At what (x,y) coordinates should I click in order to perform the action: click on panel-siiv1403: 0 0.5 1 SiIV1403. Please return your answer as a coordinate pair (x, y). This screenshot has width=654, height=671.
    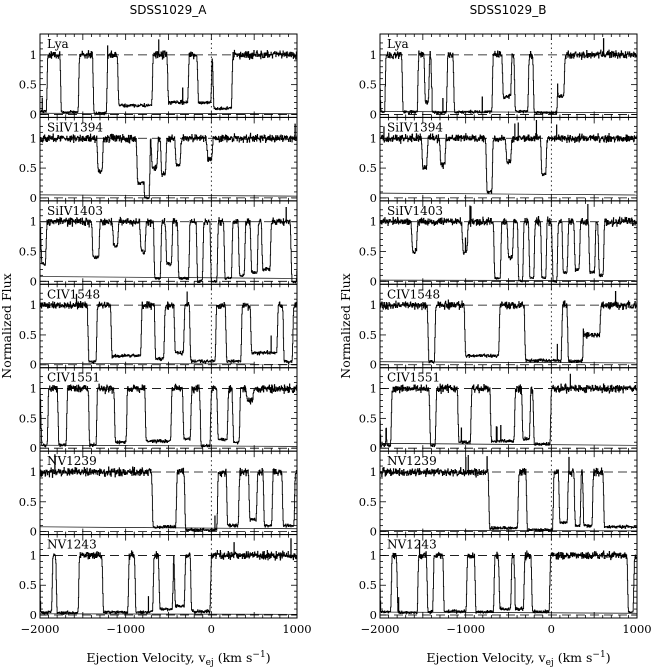
    Looking at the image, I should click on (498, 244).